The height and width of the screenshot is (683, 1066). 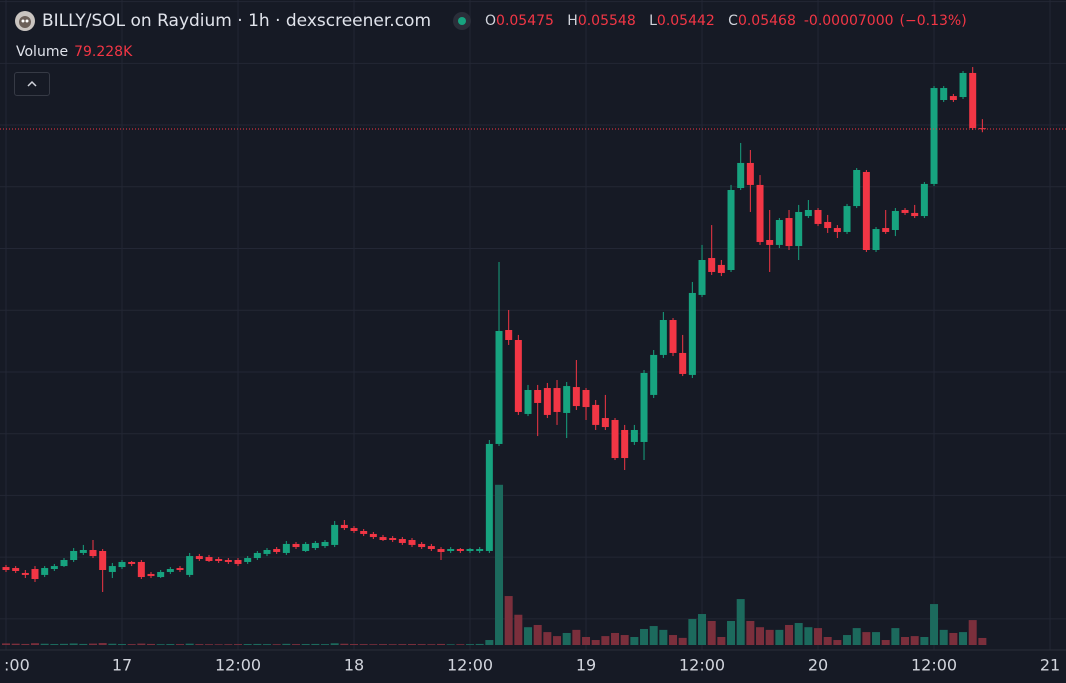 I want to click on x-tick-label: 20, so click(x=818, y=665).